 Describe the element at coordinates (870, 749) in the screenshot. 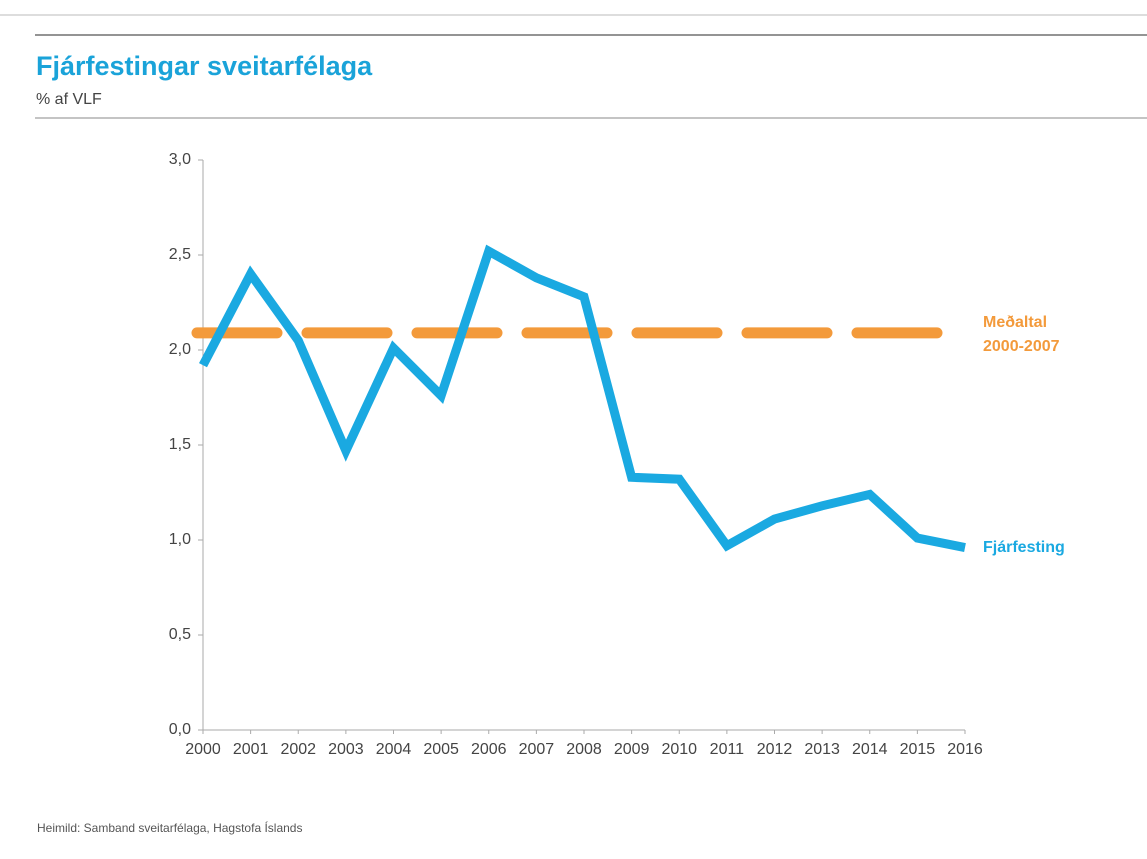

I see `x-tick-label: 2014` at that location.